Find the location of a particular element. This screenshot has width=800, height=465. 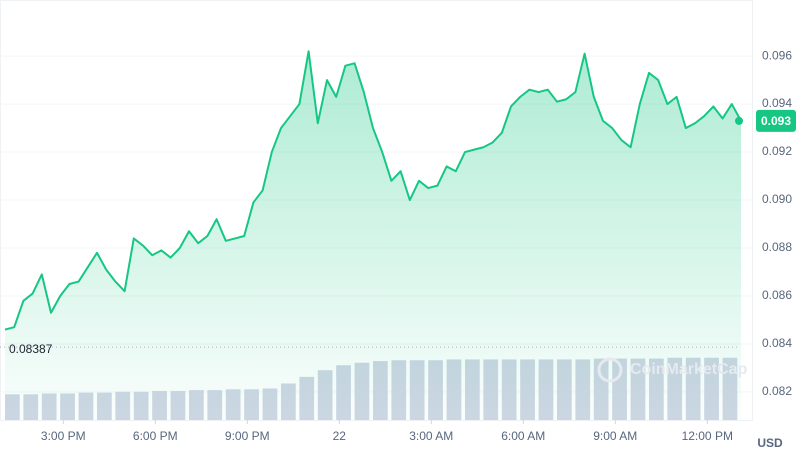

y-tick-label: 0.084 is located at coordinates (777, 343).